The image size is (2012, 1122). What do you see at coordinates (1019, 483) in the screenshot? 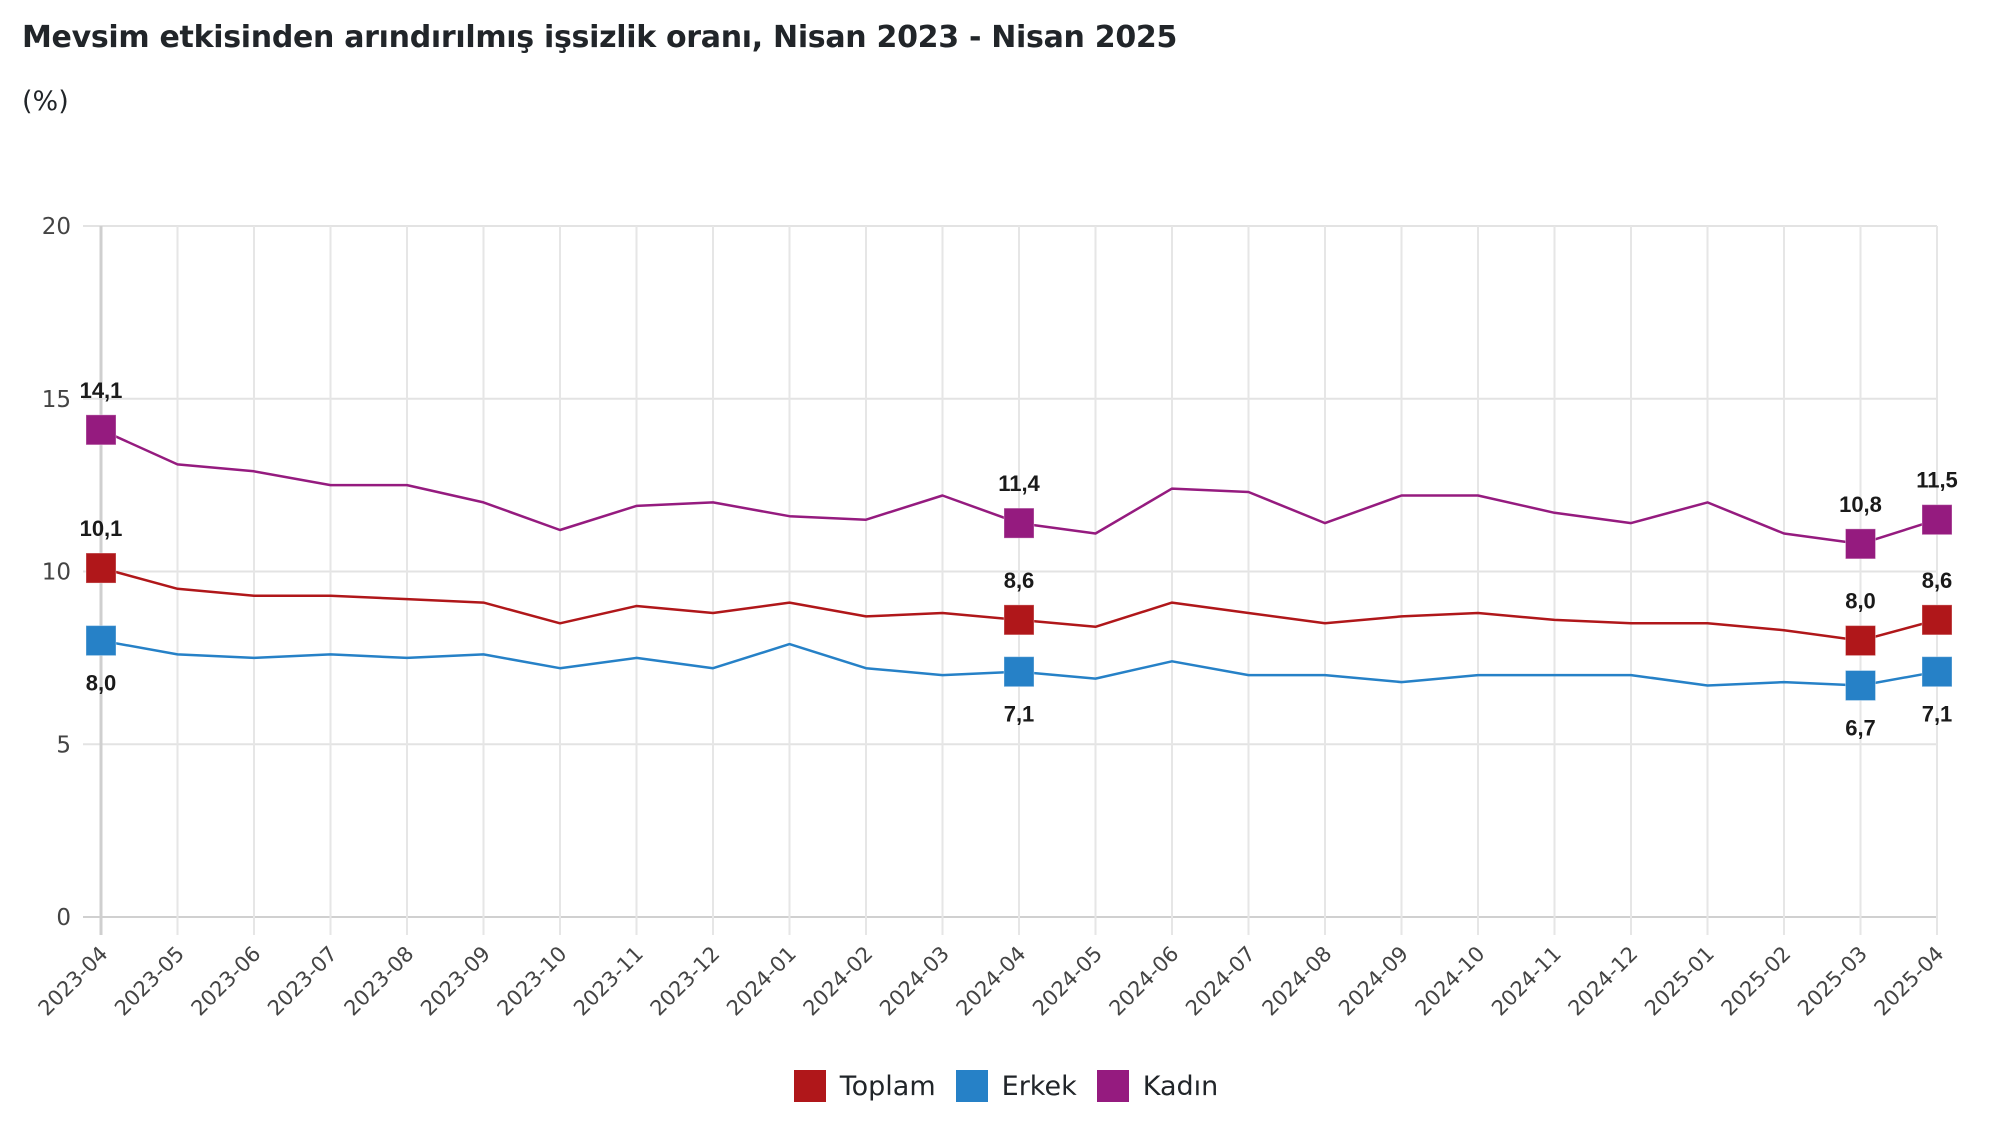
I see `data-label-kadın: 11,4` at bounding box center [1019, 483].